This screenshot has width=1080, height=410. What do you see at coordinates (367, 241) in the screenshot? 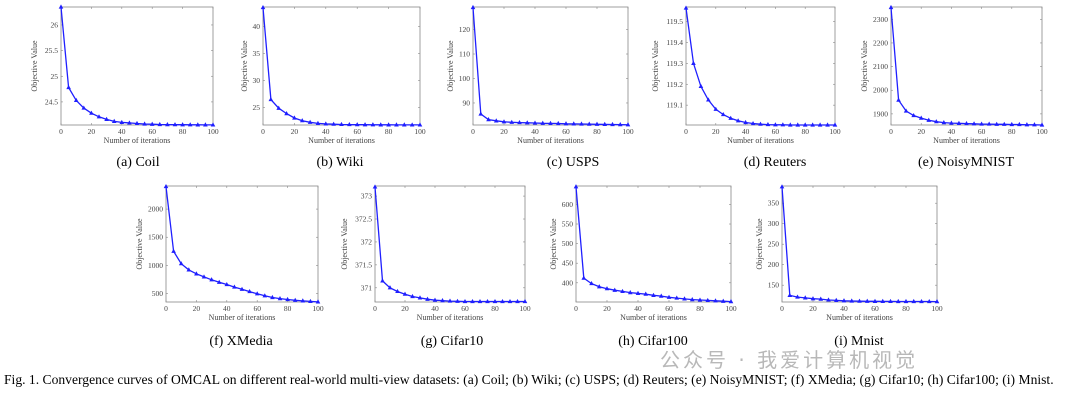
I see `y-tick-label: 372` at bounding box center [367, 241].